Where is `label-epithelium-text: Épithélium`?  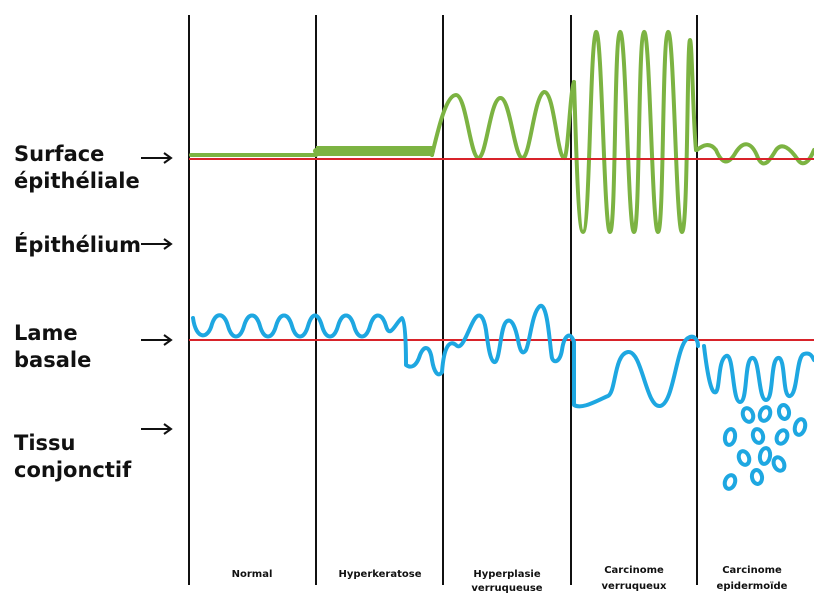
label-epithelium-text: Épithélium is located at coordinates (78, 245).